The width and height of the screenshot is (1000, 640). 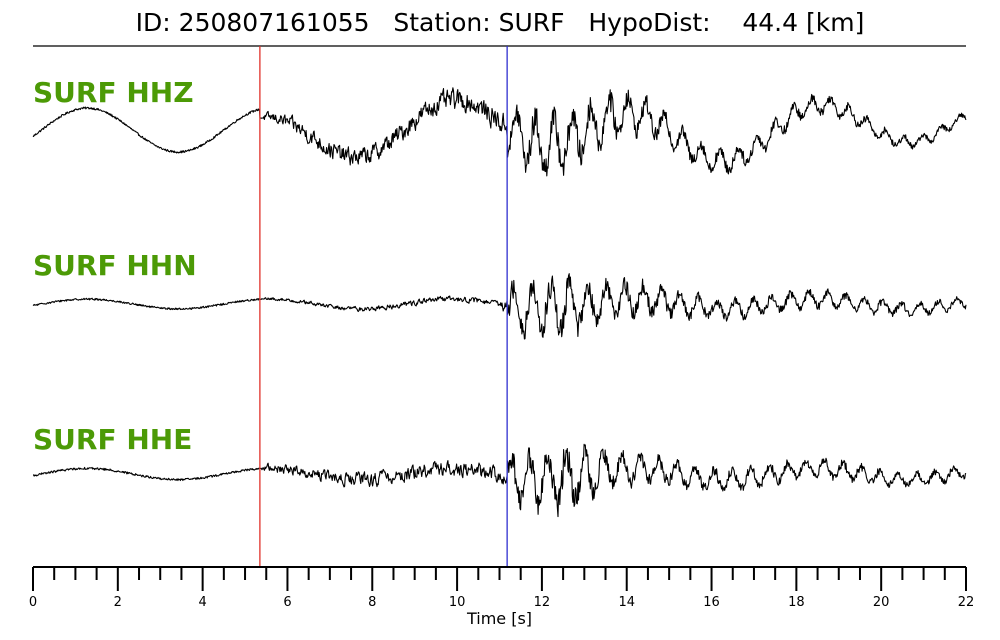 I want to click on x-tick-label: 18, so click(x=796, y=602).